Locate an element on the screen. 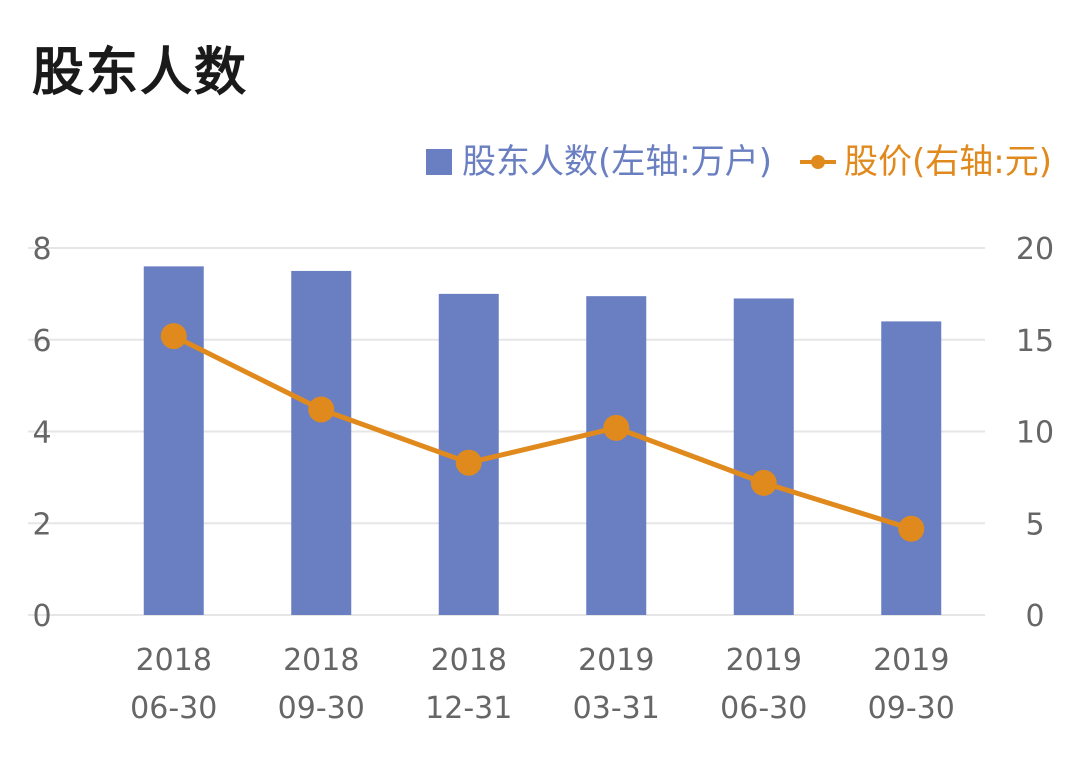 Image resolution: width=1080 pixels, height=774 pixels. x-tick-label-date: 03-31 is located at coordinates (616, 708).